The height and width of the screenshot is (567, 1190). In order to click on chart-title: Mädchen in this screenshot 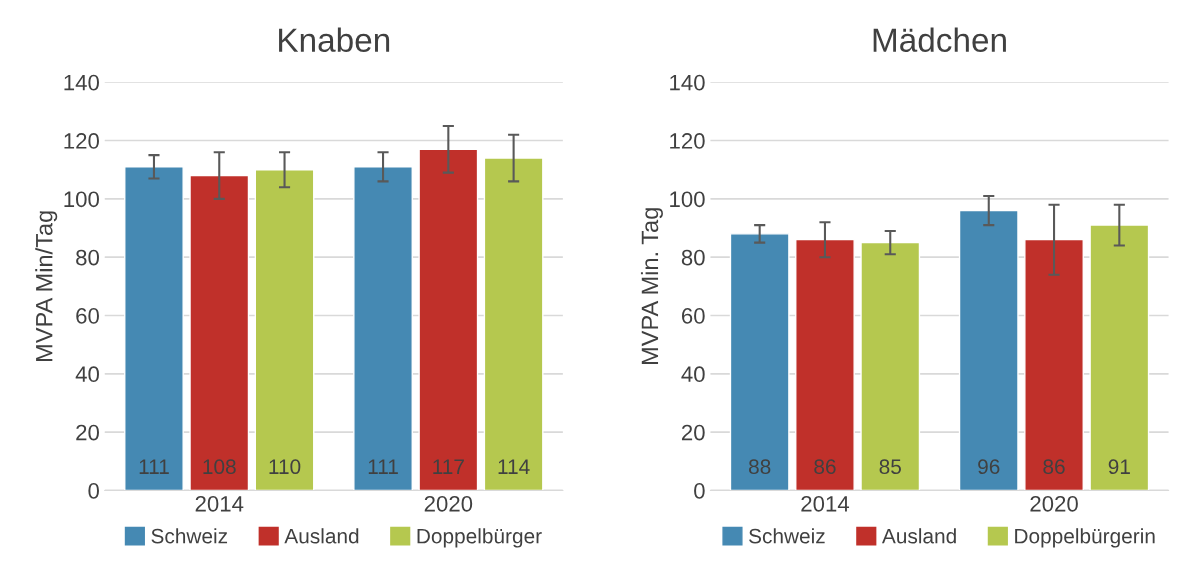, I will do `click(939, 39)`.